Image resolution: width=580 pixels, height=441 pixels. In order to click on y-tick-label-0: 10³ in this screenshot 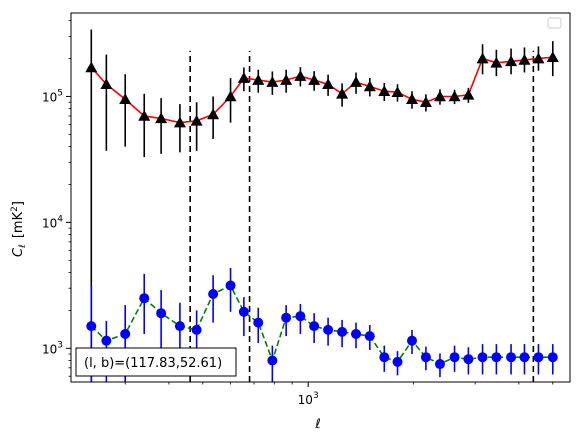, I will do `click(52, 348)`.